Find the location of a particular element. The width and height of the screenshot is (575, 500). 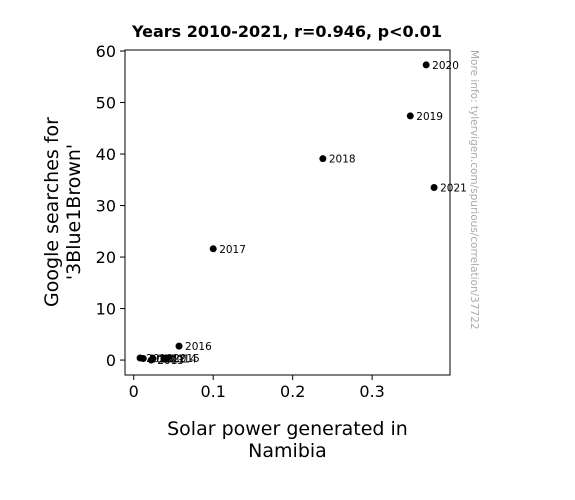

data-point-label-2018: 2018 is located at coordinates (342, 160).